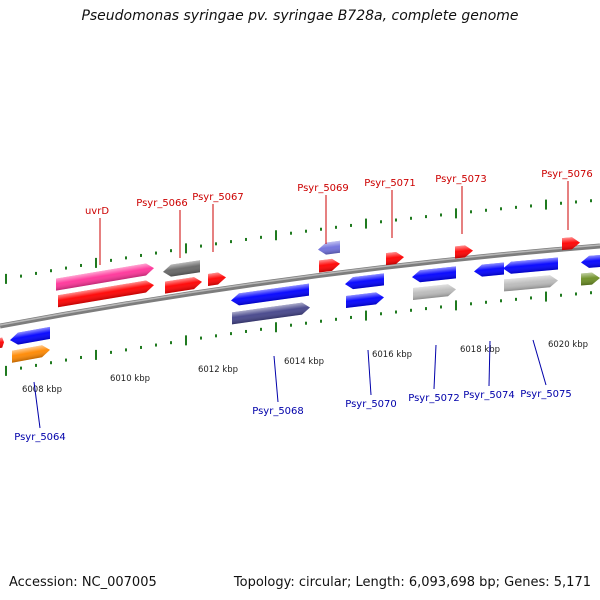 Image resolution: width=600 pixels, height=600 pixels. Describe the element at coordinates (2, 342) in the screenshot. I see `gene-arrow-edge` at that location.